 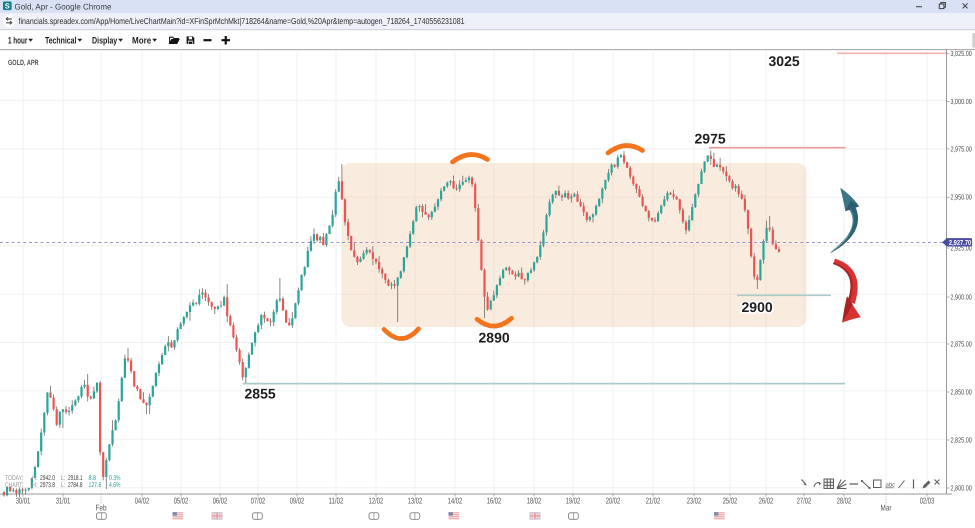 I want to click on svg-text: 02/03, so click(x=927, y=501).